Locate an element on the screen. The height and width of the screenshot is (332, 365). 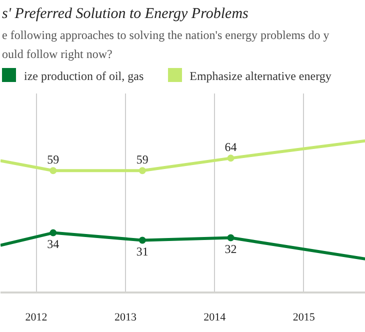
x-tick-label: 2014 is located at coordinates (215, 318).